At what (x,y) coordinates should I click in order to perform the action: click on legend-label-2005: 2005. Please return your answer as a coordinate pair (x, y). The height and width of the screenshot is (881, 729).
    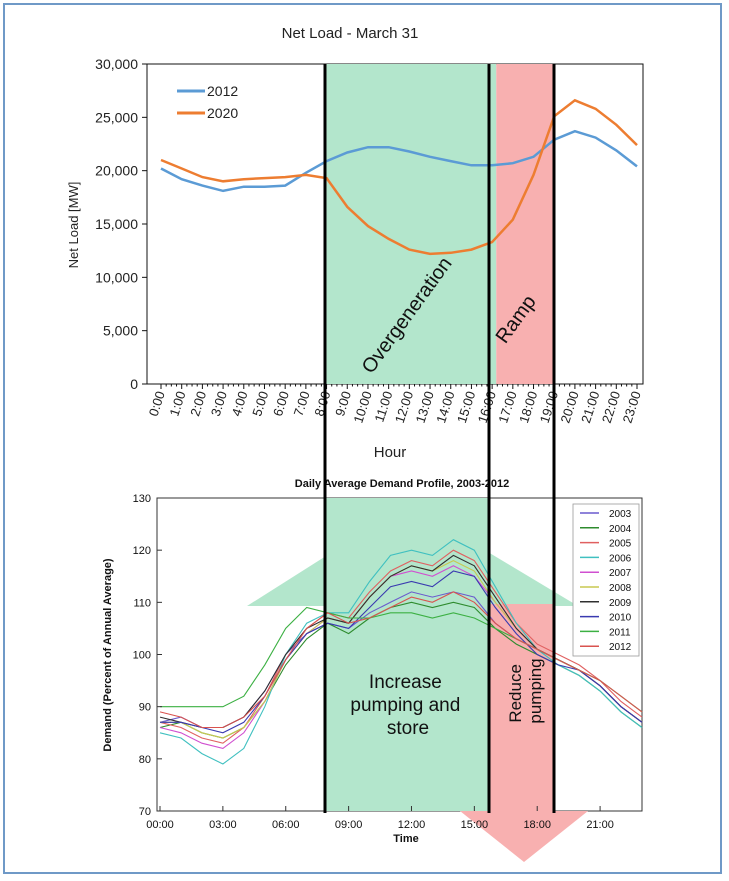
    Looking at the image, I should click on (620, 544).